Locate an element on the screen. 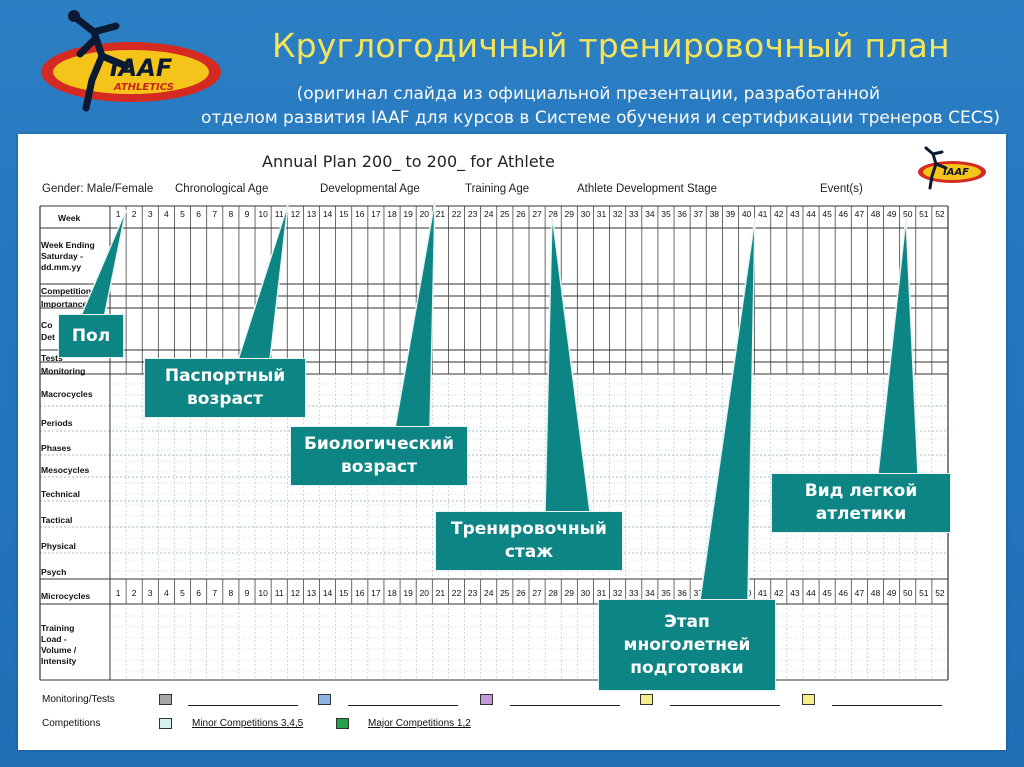 The width and height of the screenshot is (1024, 767). callout-chrono-age: Паспортный возраст is located at coordinates (225, 388).